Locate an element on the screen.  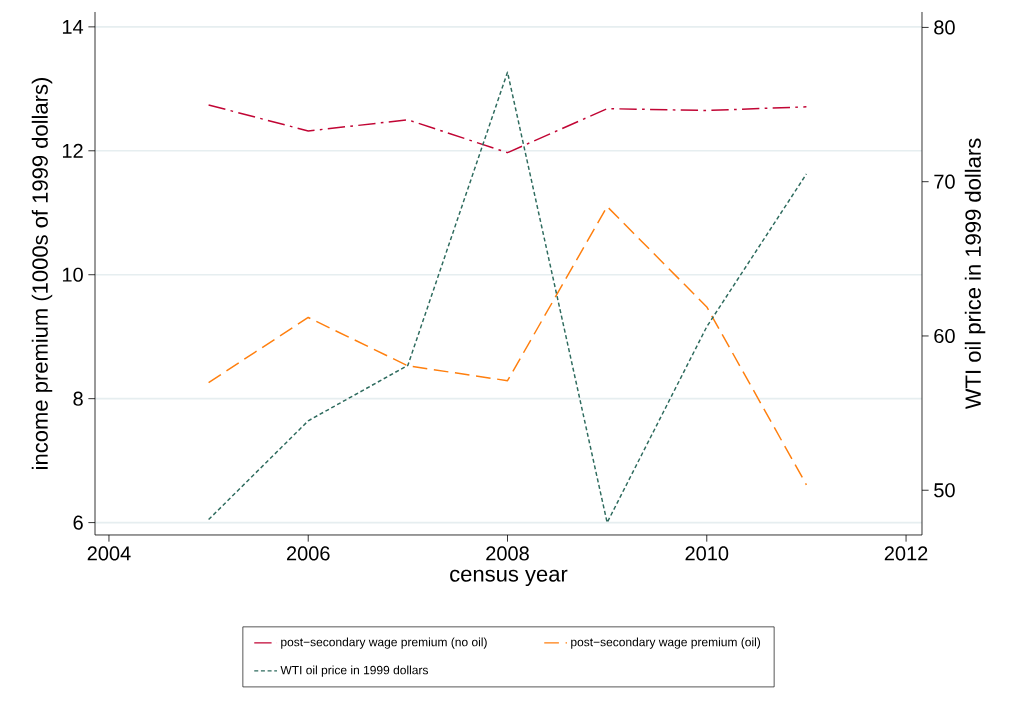
y-tick-label: 12 is located at coordinates (72, 150).